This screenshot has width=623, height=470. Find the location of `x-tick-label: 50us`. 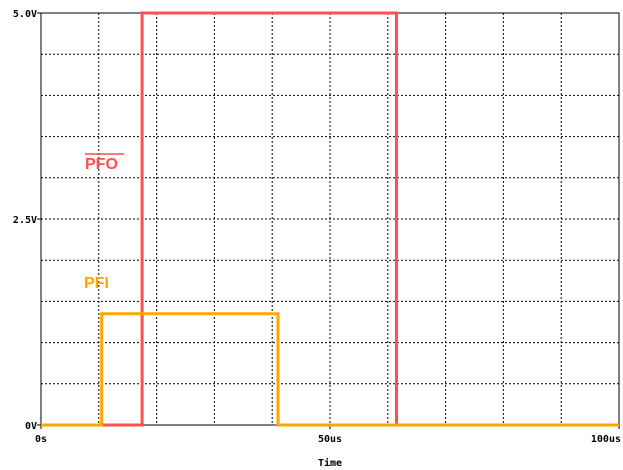

x-tick-label: 50us is located at coordinates (330, 439).